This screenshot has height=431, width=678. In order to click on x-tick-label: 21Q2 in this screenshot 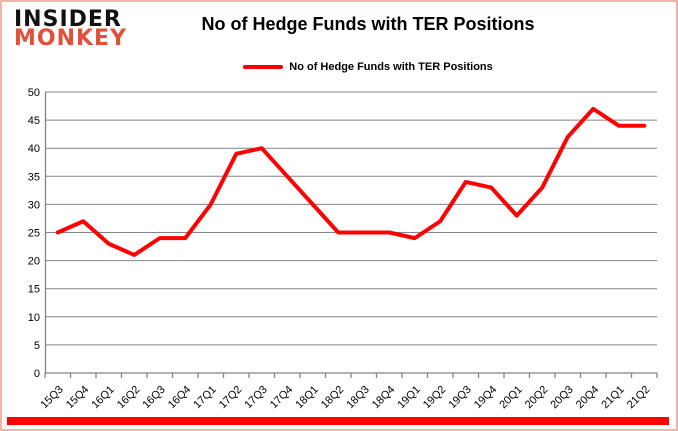, I will do `click(639, 398)`.